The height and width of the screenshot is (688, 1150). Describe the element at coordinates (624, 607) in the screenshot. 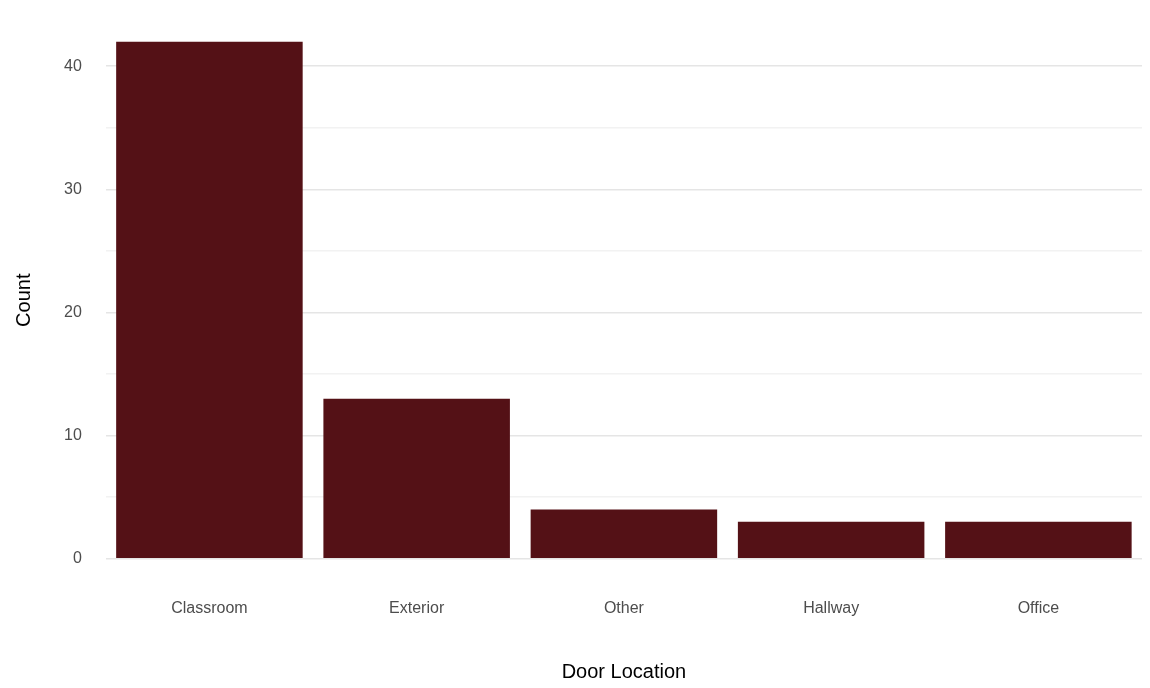

I see `x-tick-label: Other` at that location.